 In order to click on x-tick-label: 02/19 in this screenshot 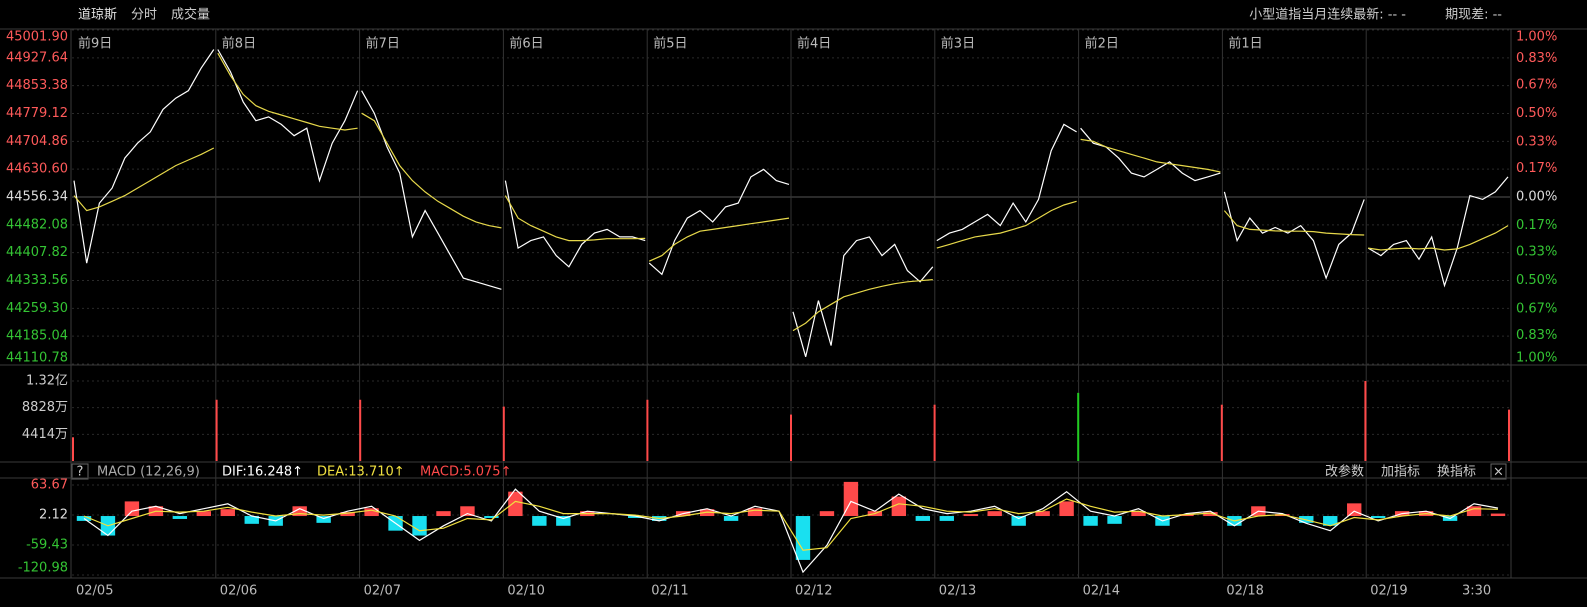, I will do `click(1388, 591)`.